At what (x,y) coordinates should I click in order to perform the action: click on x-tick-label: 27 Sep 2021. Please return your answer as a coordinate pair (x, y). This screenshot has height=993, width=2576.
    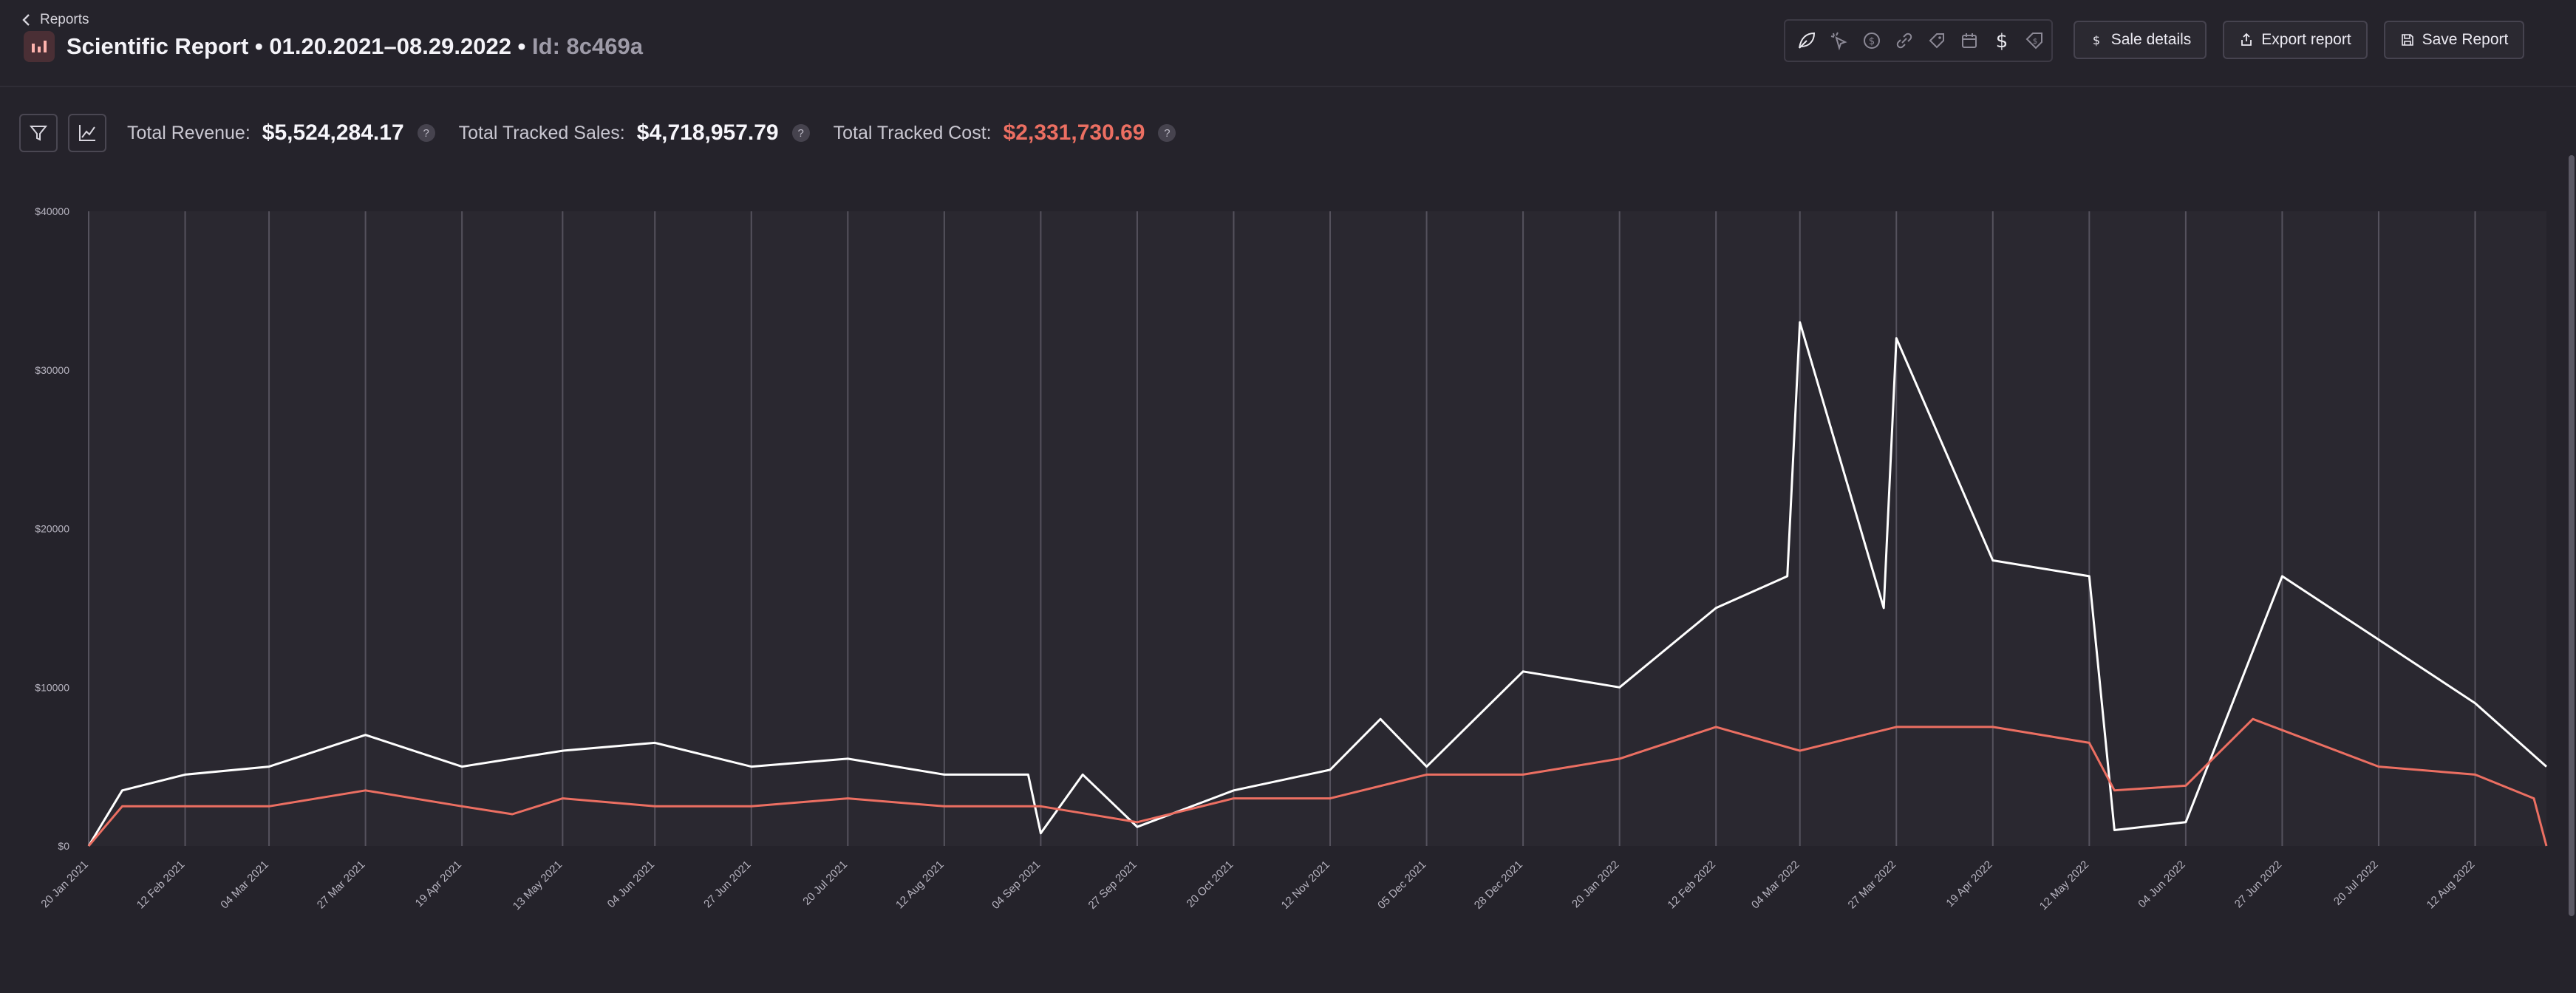
    Looking at the image, I should click on (1112, 885).